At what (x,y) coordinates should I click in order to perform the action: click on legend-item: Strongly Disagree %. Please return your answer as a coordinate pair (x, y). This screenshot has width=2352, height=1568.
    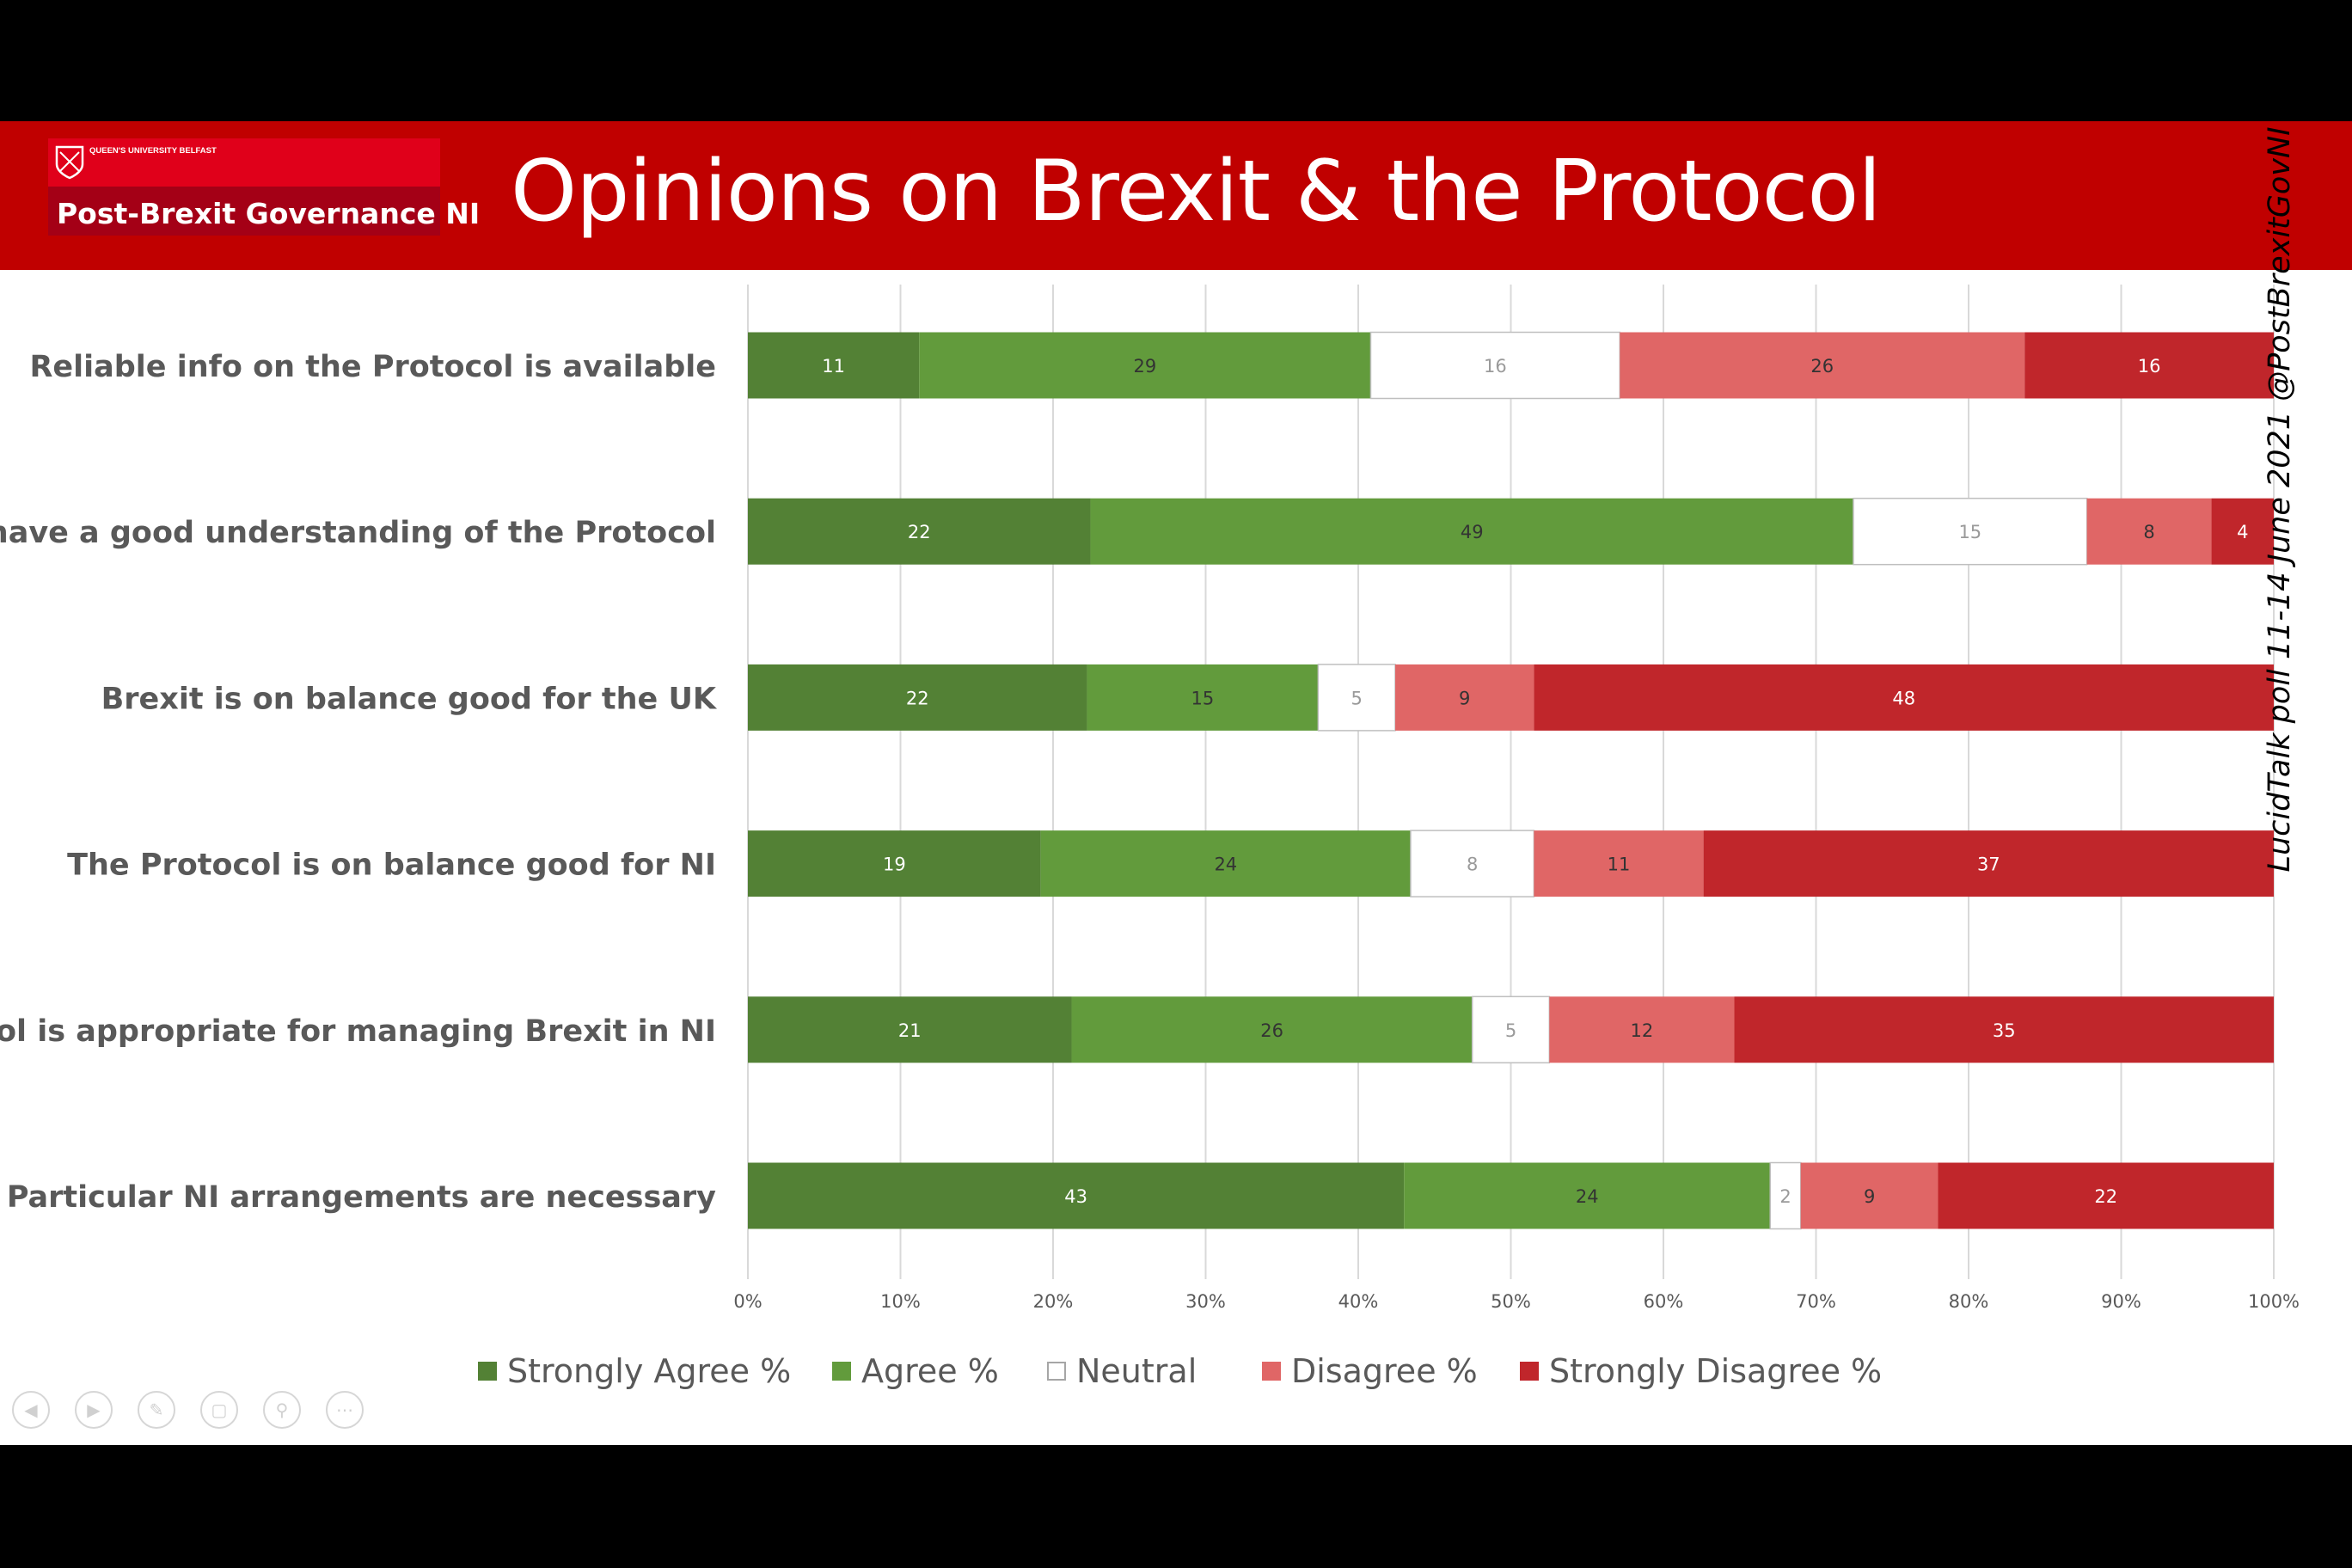
    Looking at the image, I should click on (1701, 1371).